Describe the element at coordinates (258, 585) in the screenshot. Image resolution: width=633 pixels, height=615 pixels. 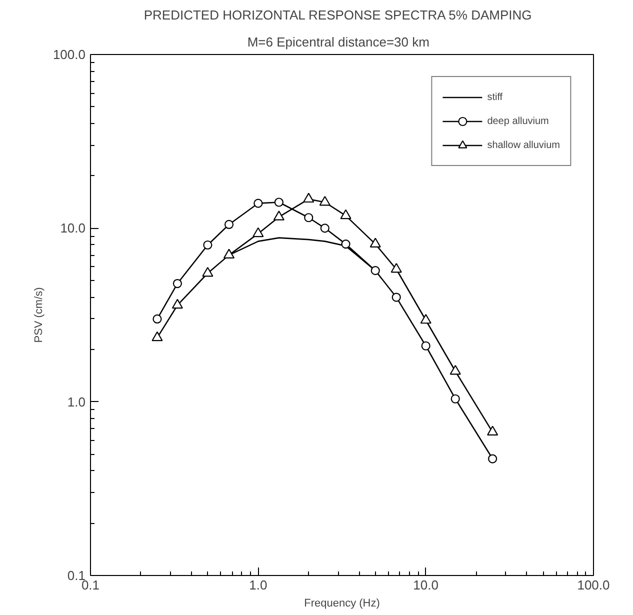
I see `x-tick-label: 1.0` at that location.